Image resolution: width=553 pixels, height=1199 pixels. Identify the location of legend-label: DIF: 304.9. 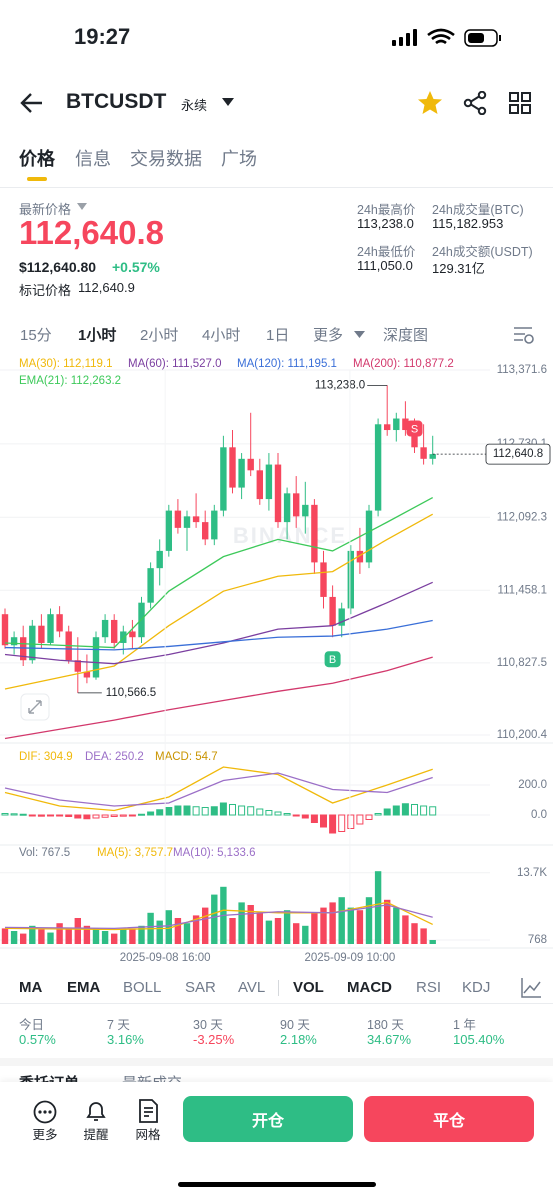
(46, 757).